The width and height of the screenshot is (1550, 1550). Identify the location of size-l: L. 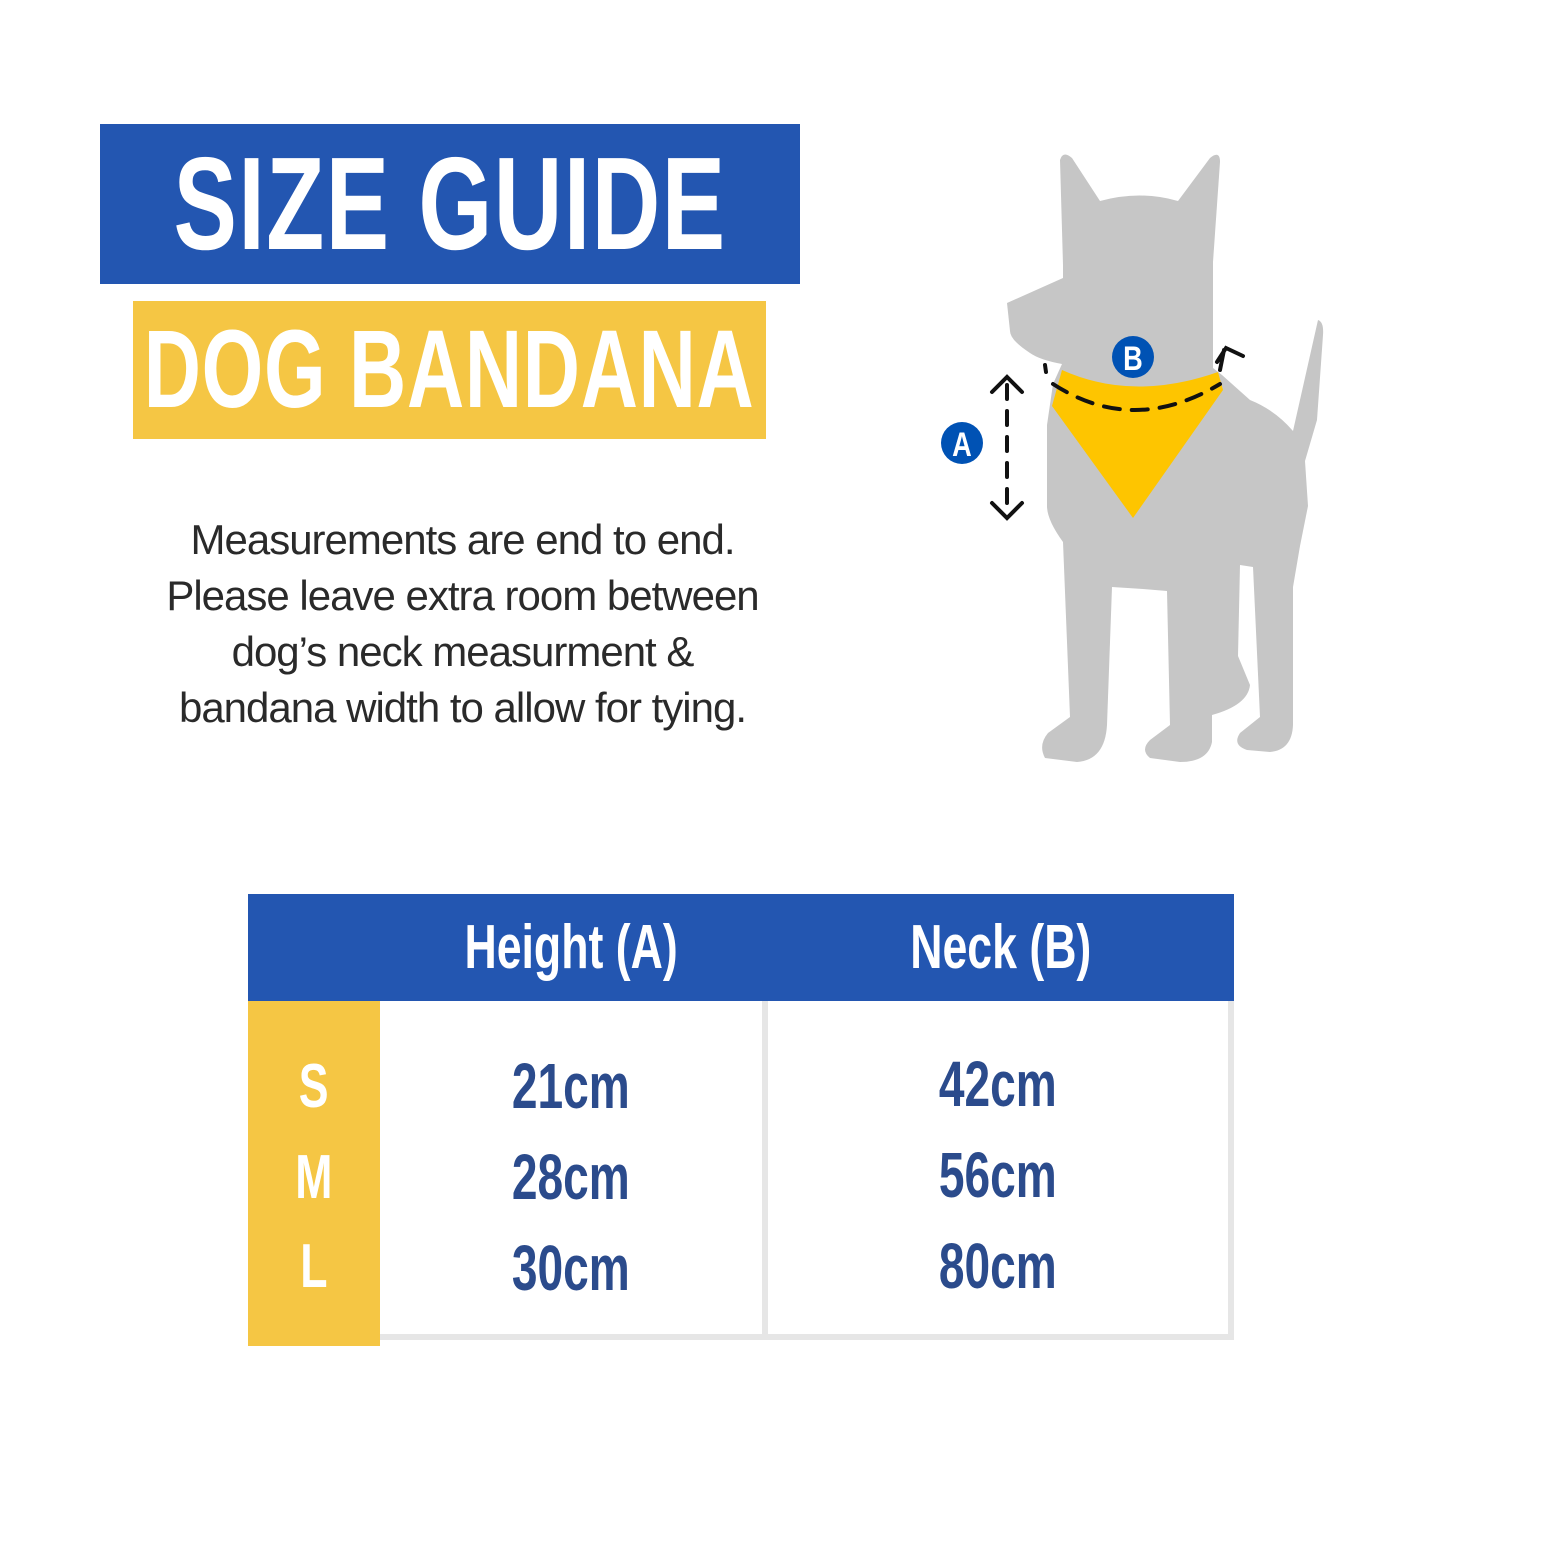
(314, 1266).